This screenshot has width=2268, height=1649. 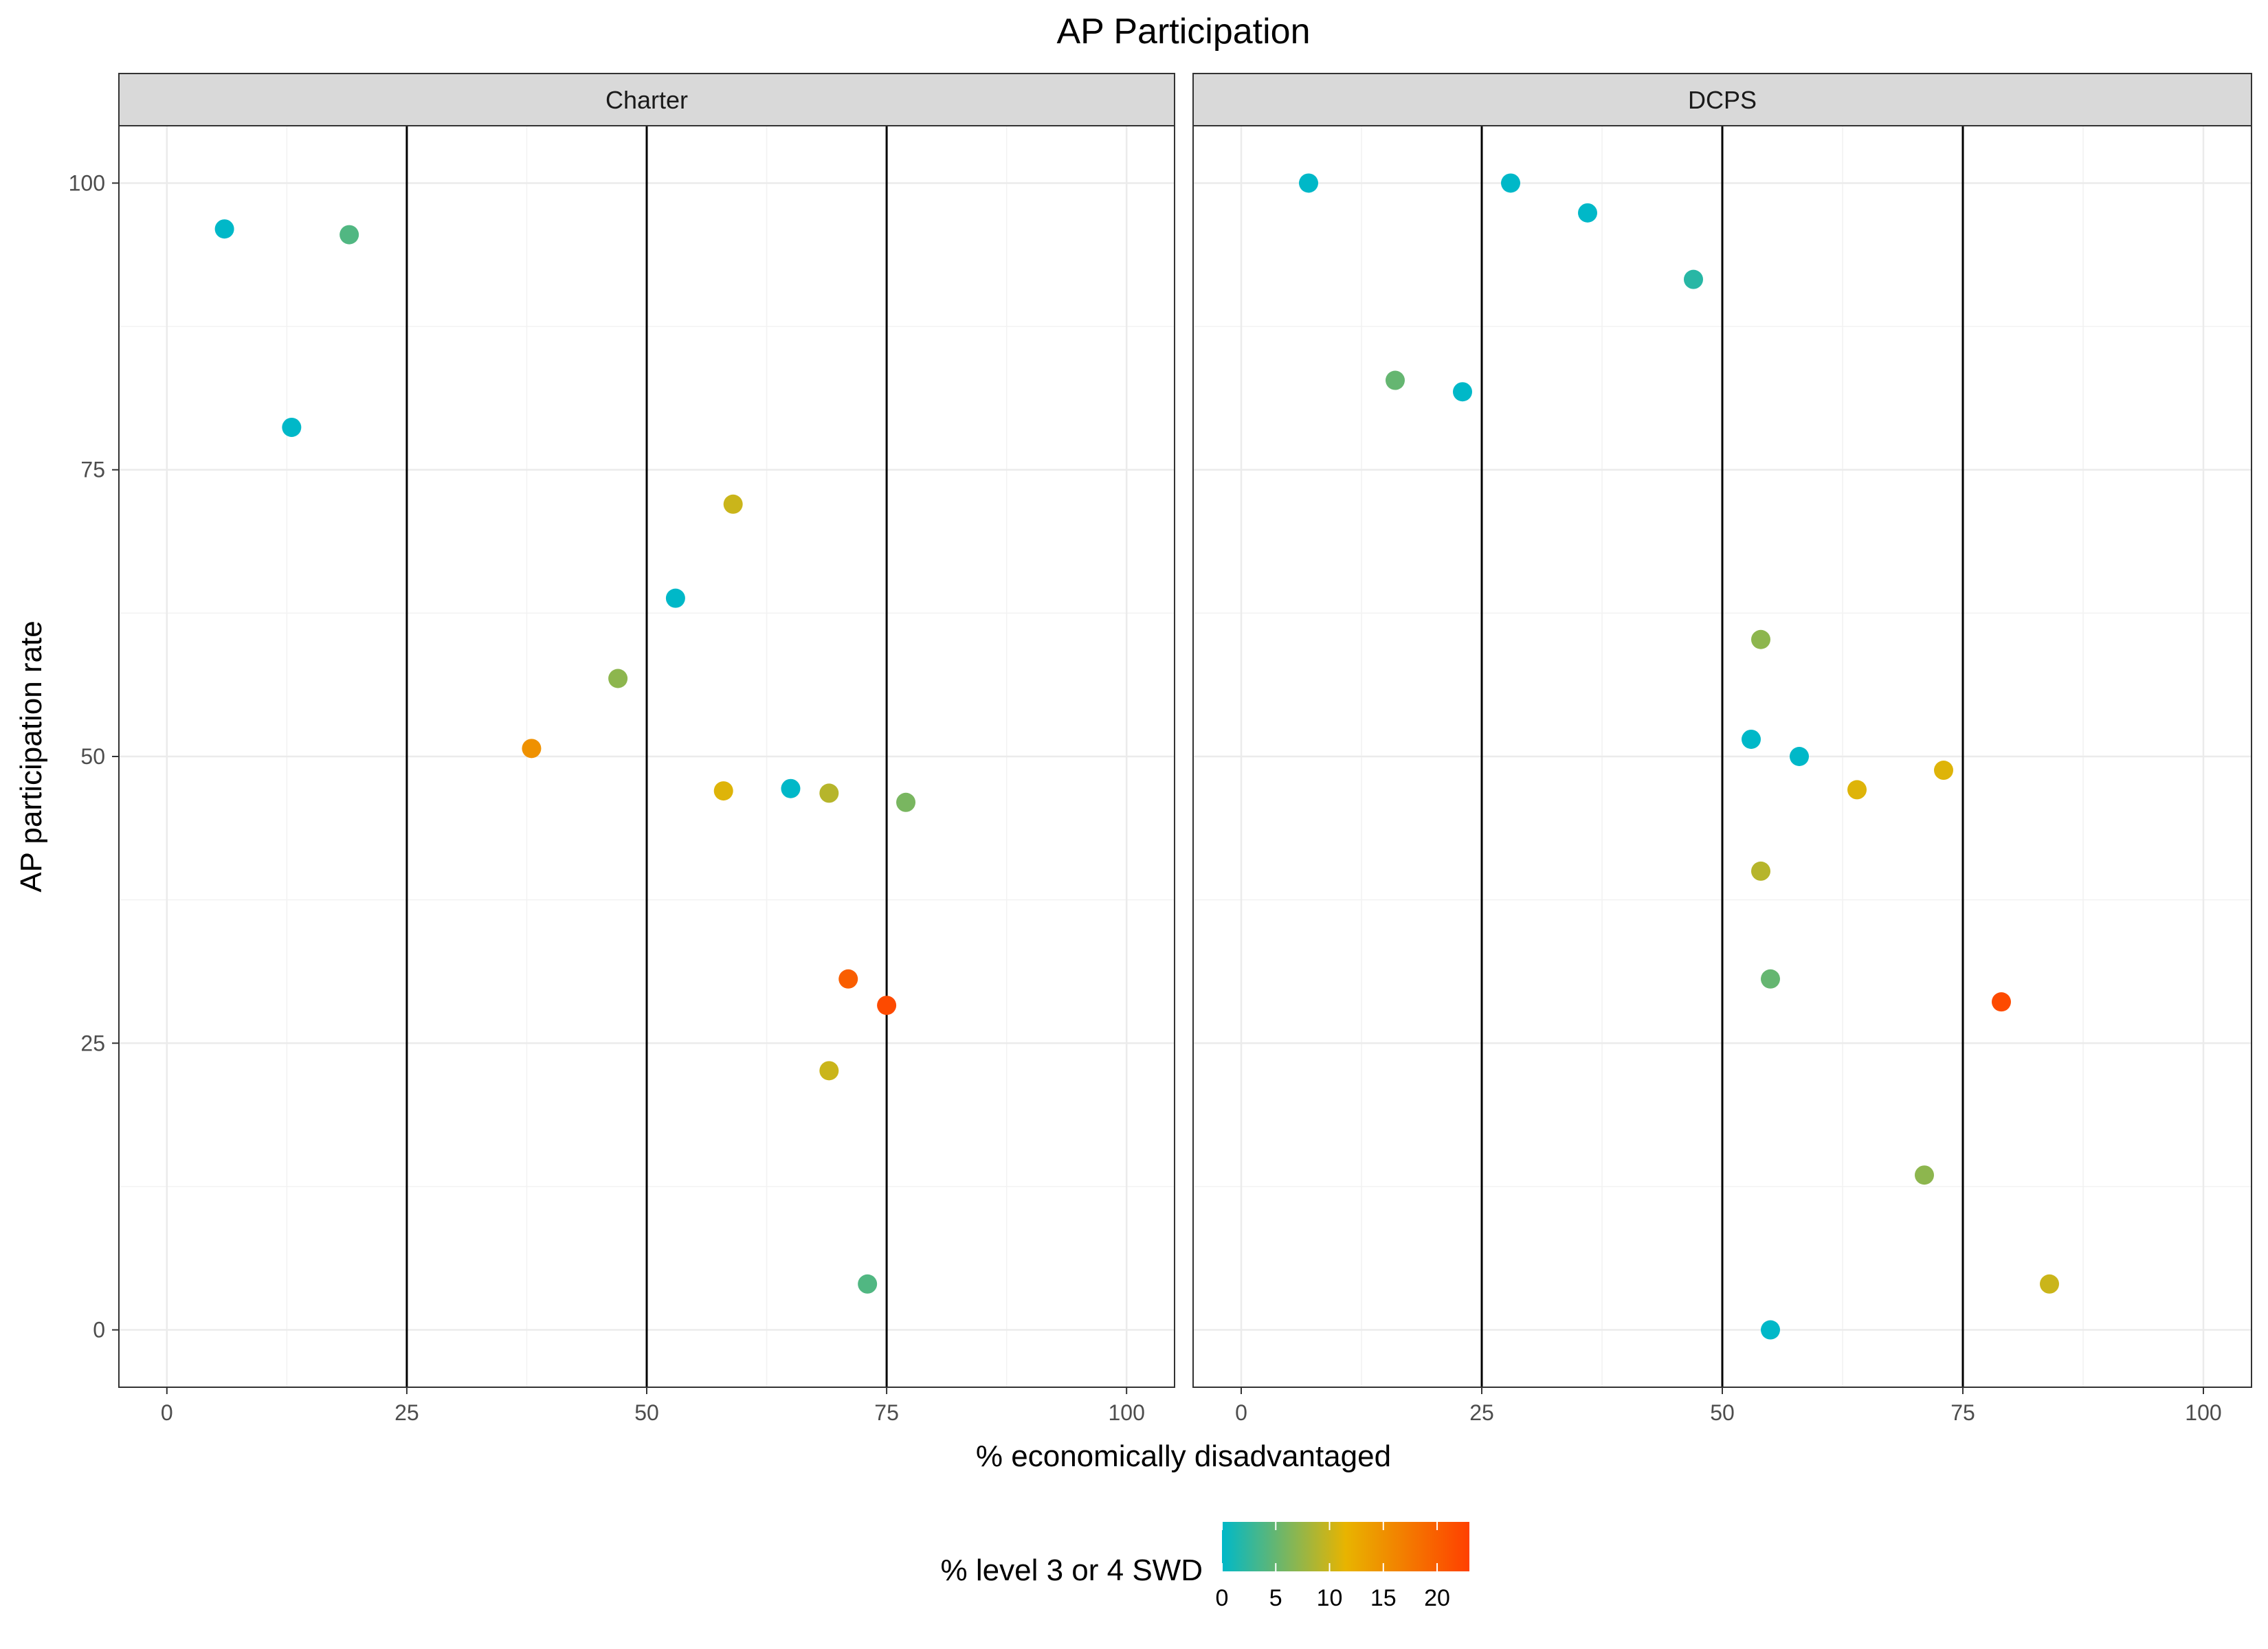 What do you see at coordinates (1345, 1546) in the screenshot?
I see `legend-colorbar` at bounding box center [1345, 1546].